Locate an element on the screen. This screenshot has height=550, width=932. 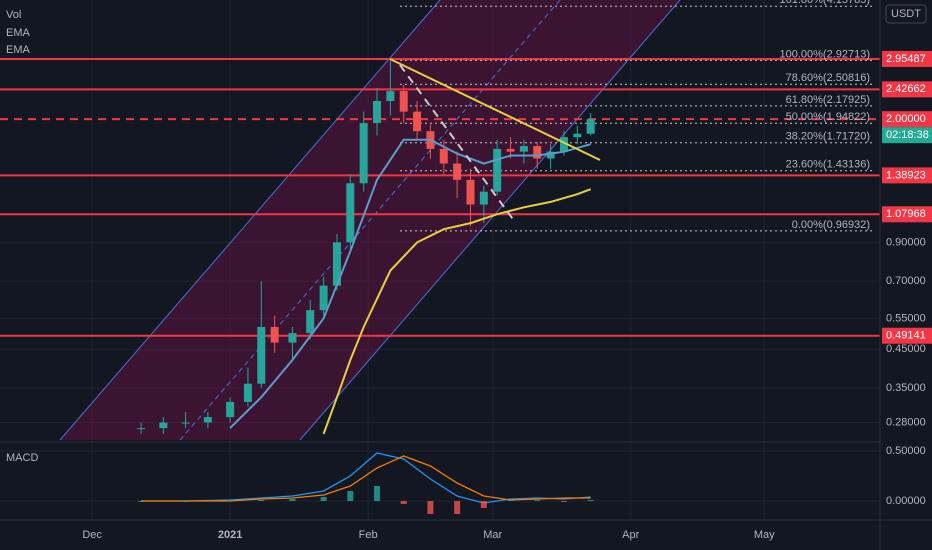
fib-label: 50.00%(1.94822) is located at coordinates (828, 117).